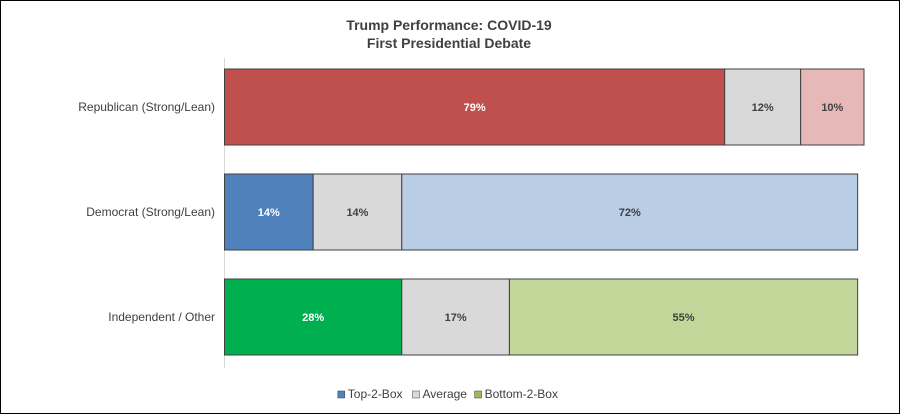 This screenshot has height=414, width=900. I want to click on legend-label: Average, so click(445, 394).